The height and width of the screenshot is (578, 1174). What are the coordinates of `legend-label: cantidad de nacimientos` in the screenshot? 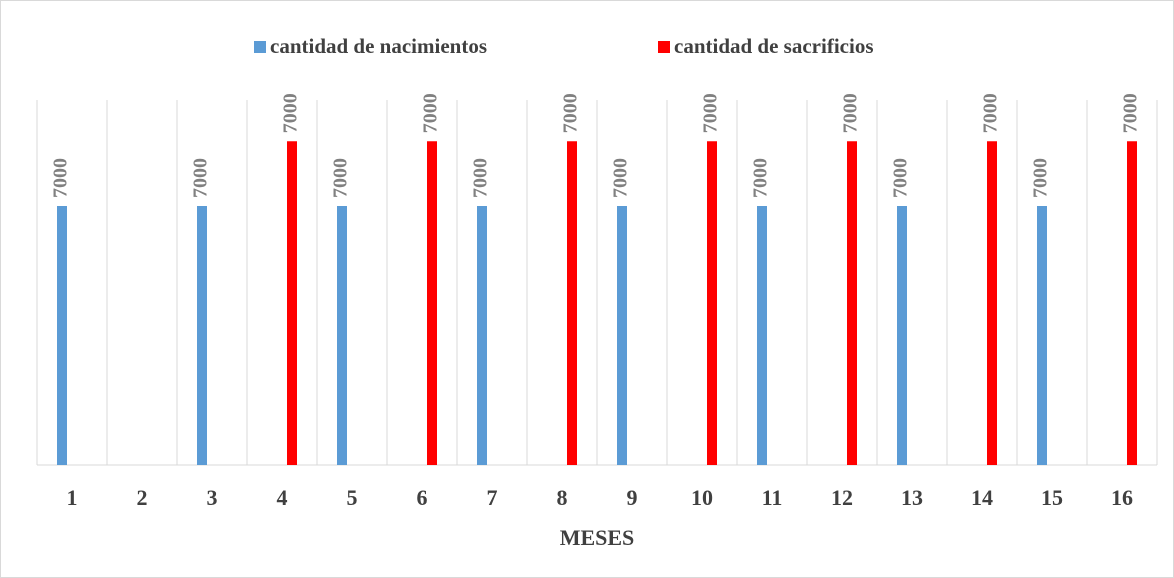 It's located at (378, 46).